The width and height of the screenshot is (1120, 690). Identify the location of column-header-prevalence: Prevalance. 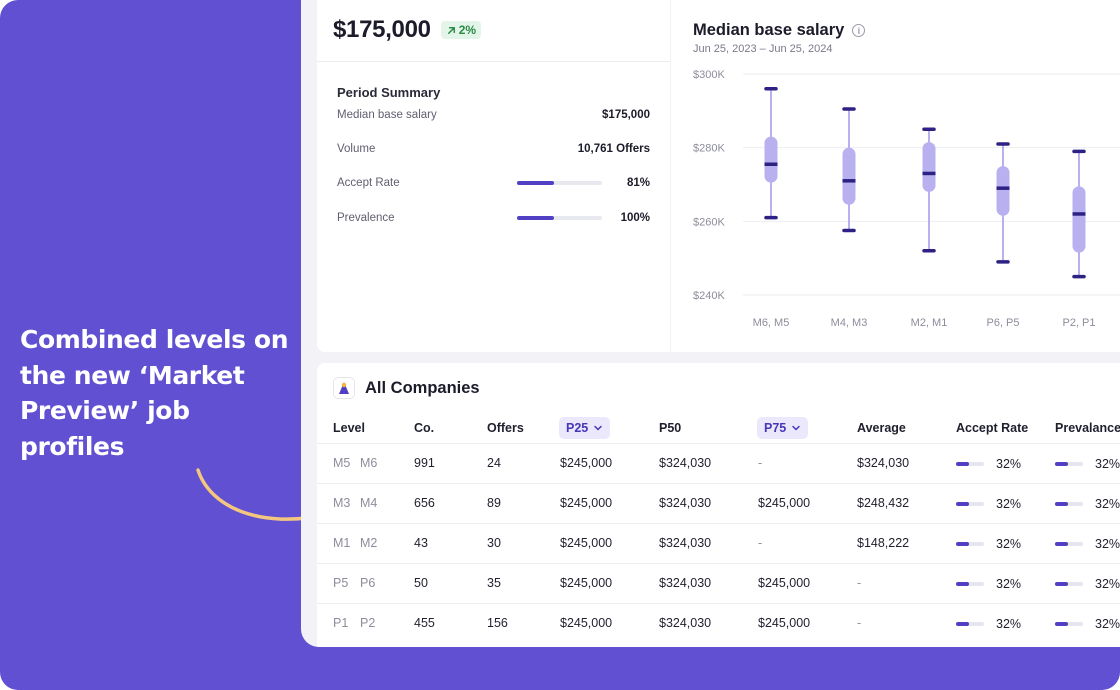
(1087, 427).